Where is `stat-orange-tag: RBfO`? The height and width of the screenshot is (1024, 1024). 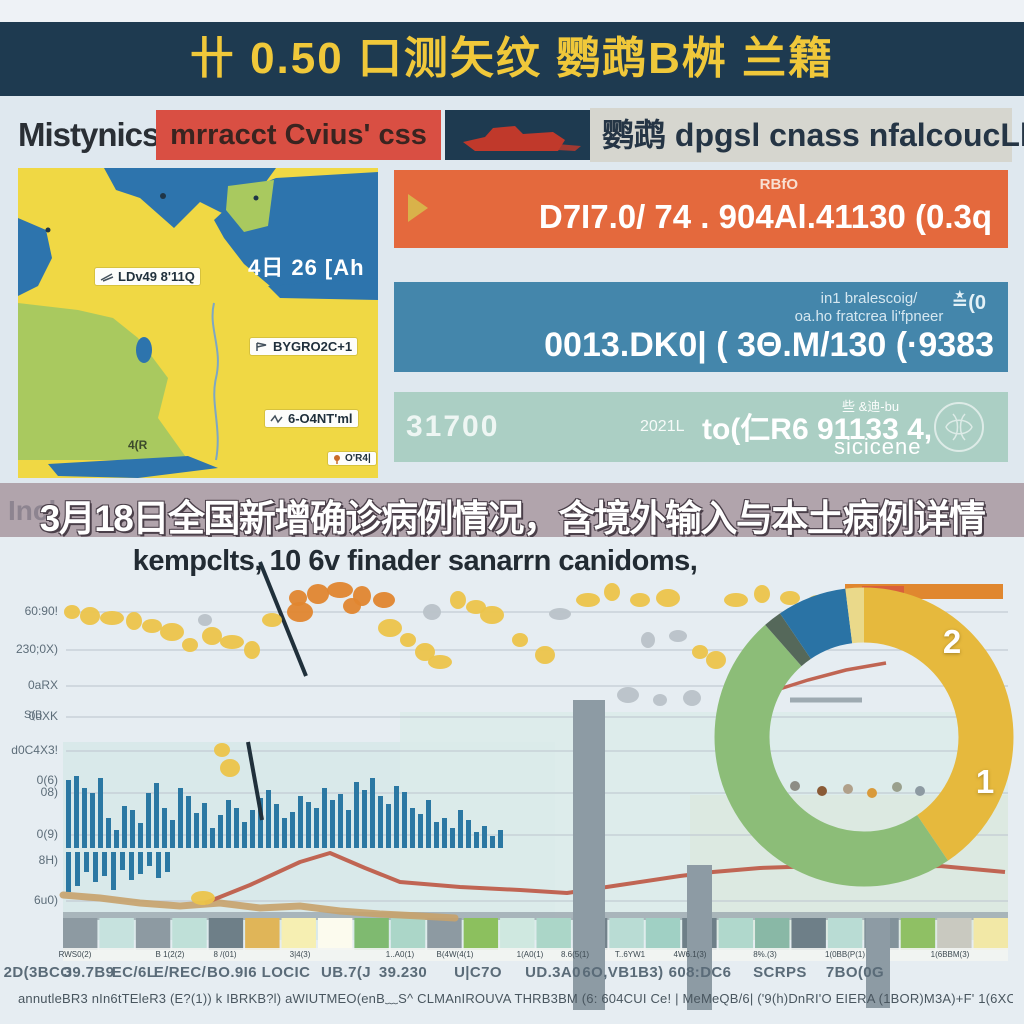
stat-orange-tag: RBfO is located at coordinates (778, 184).